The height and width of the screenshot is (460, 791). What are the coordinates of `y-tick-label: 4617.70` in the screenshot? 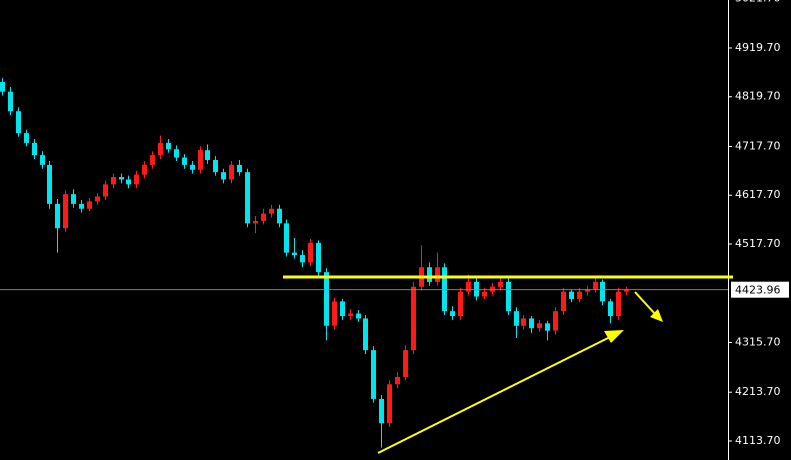 It's located at (758, 194).